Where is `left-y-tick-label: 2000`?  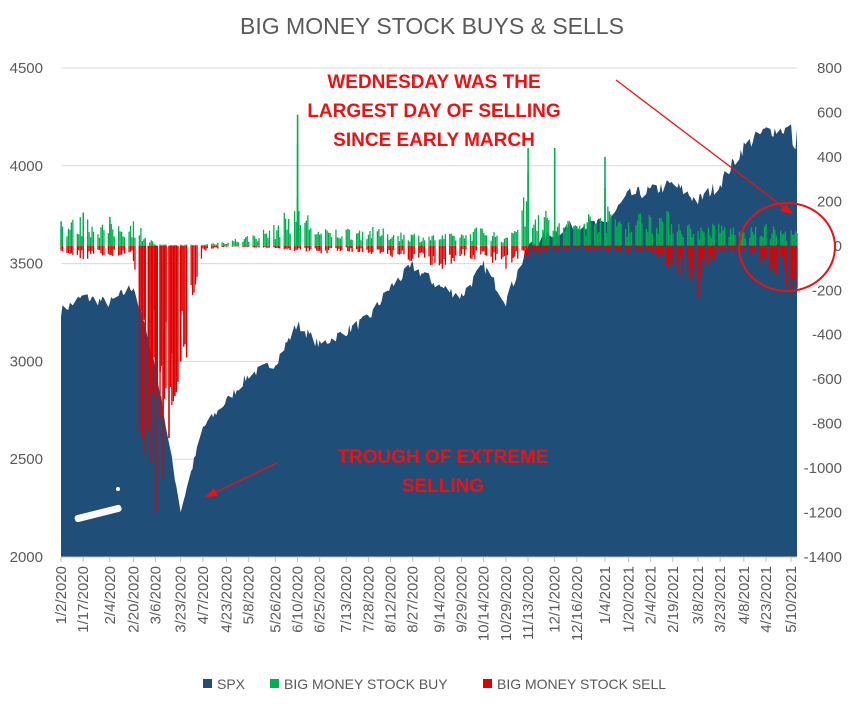 left-y-tick-label: 2000 is located at coordinates (26, 557).